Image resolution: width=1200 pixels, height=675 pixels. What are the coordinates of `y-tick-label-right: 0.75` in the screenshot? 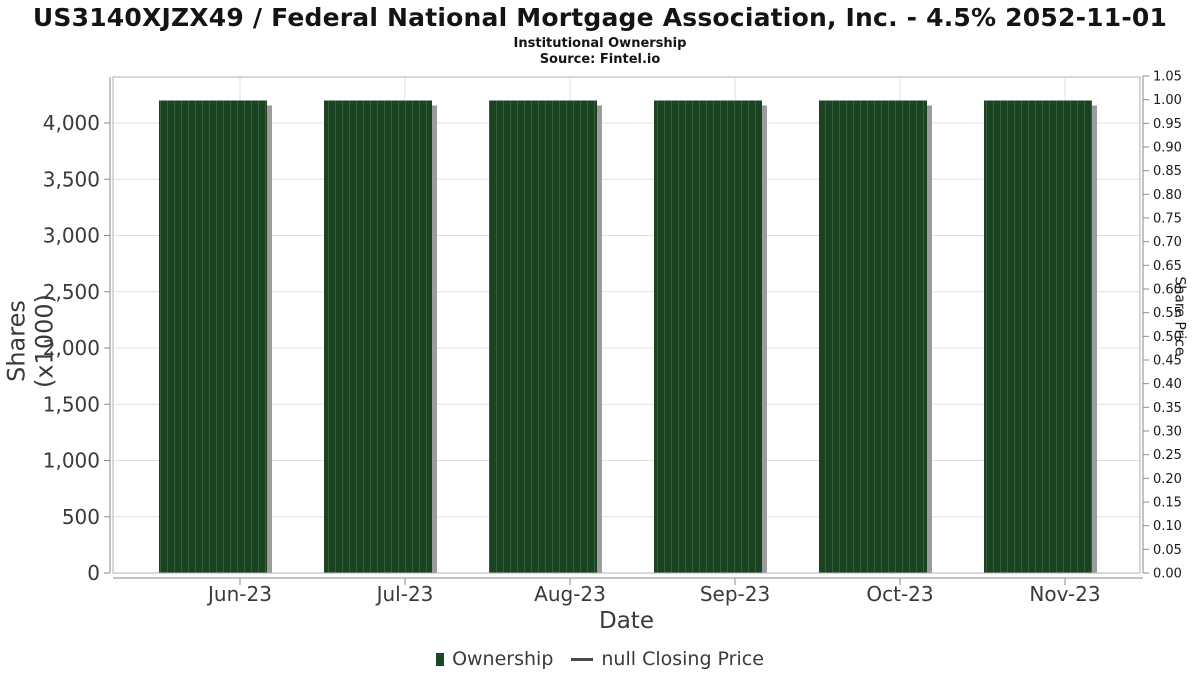 It's located at (1167, 219).